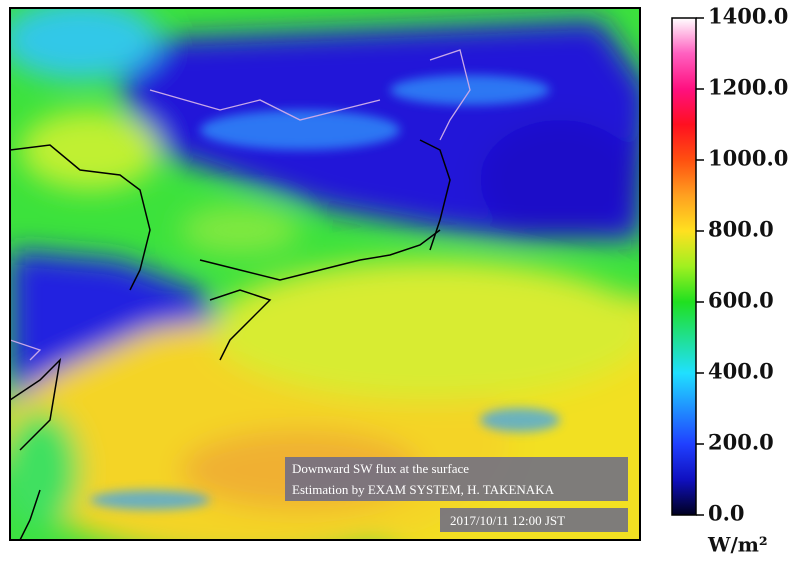  Describe the element at coordinates (741, 371) in the screenshot. I see `colorbar-tick-label: 400.0` at that location.